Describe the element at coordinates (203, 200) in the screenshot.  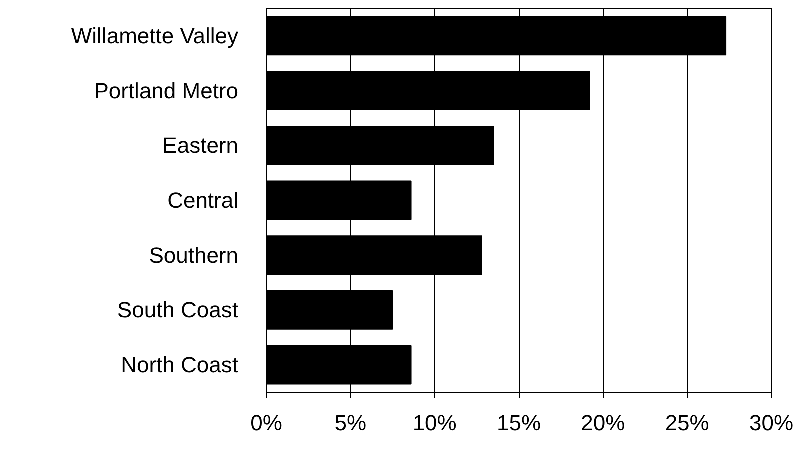
I see `y-tick-label: Central` at that location.